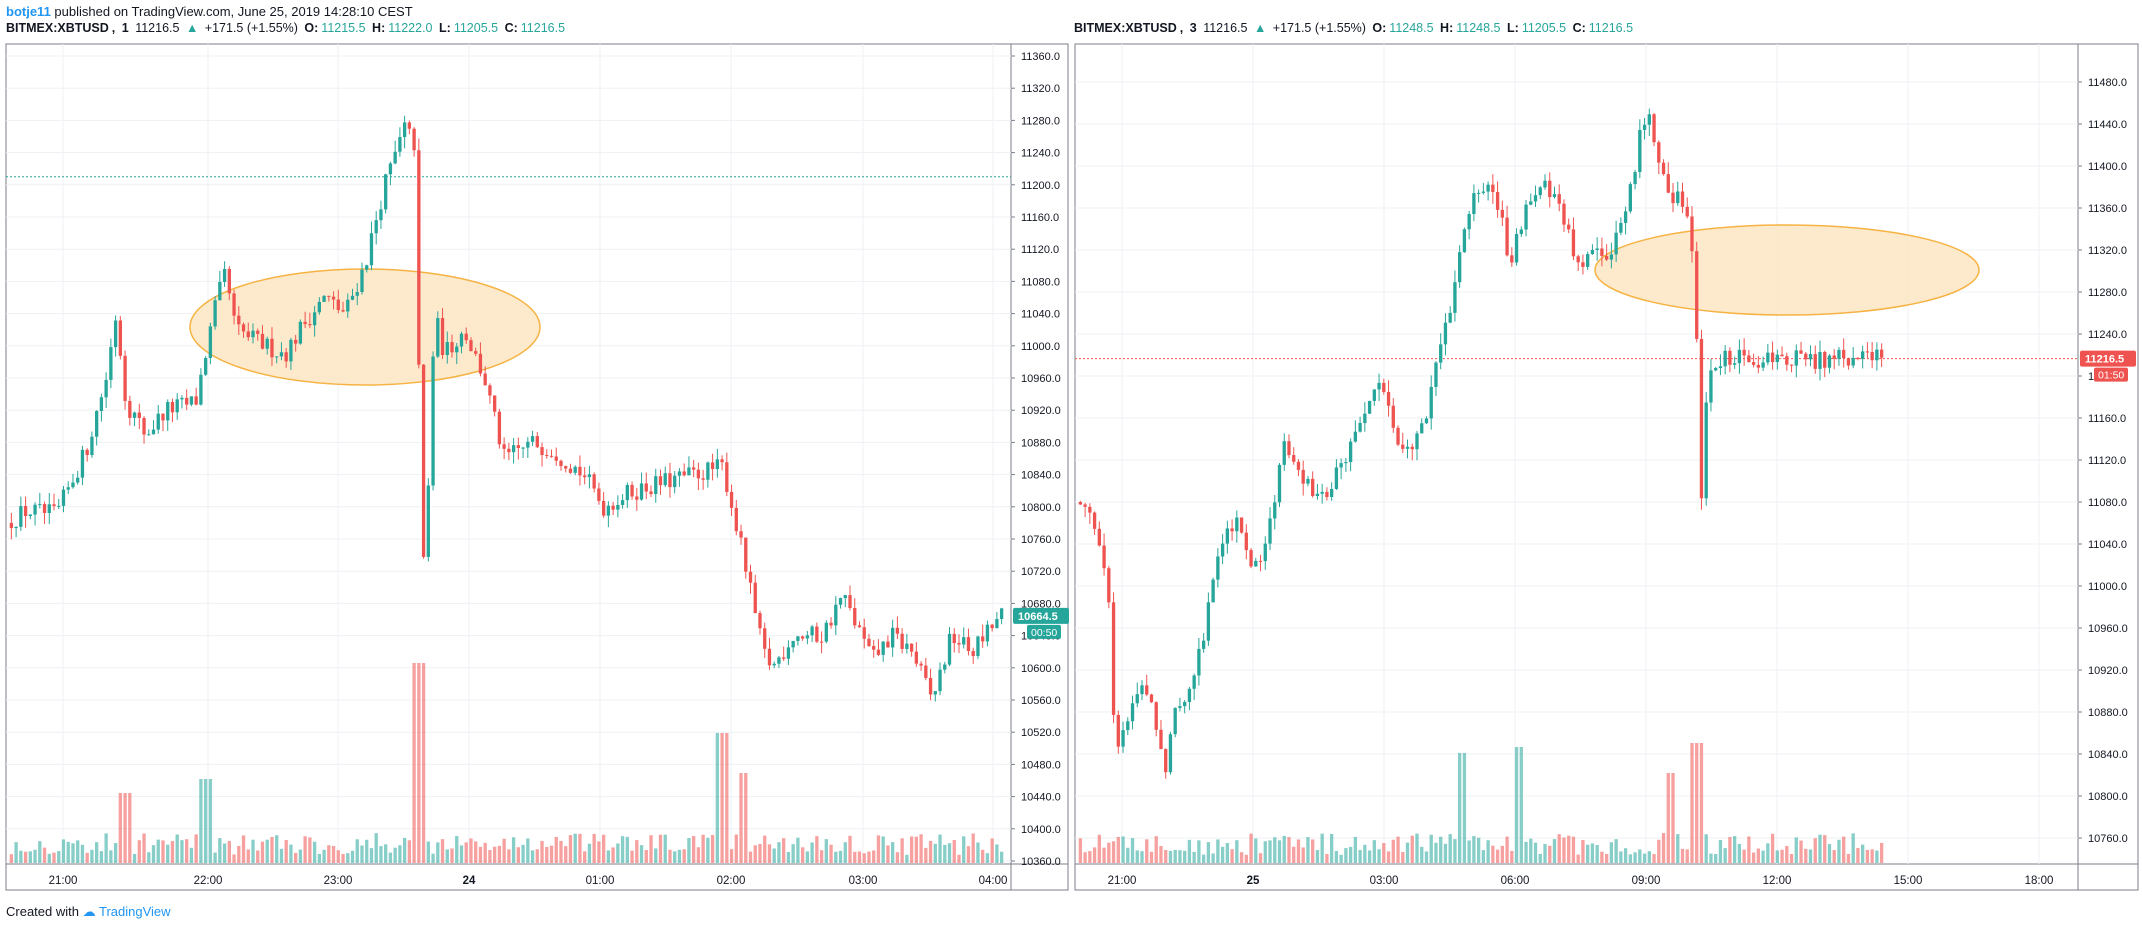  I want to click on left-last-price-badge, so click(1041, 615).